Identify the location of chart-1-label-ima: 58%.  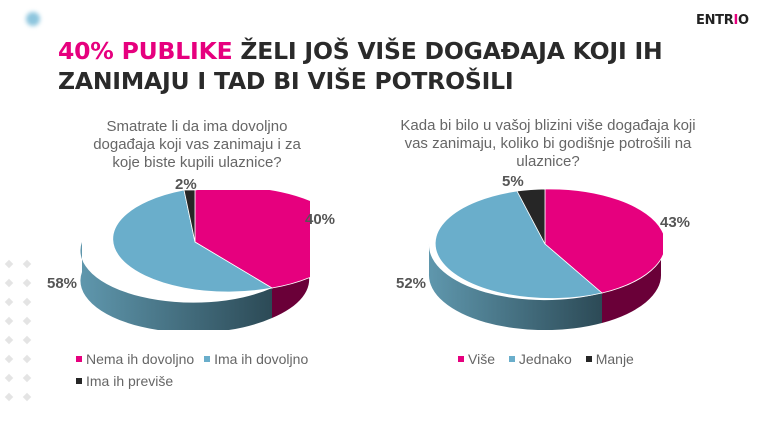
(62, 283).